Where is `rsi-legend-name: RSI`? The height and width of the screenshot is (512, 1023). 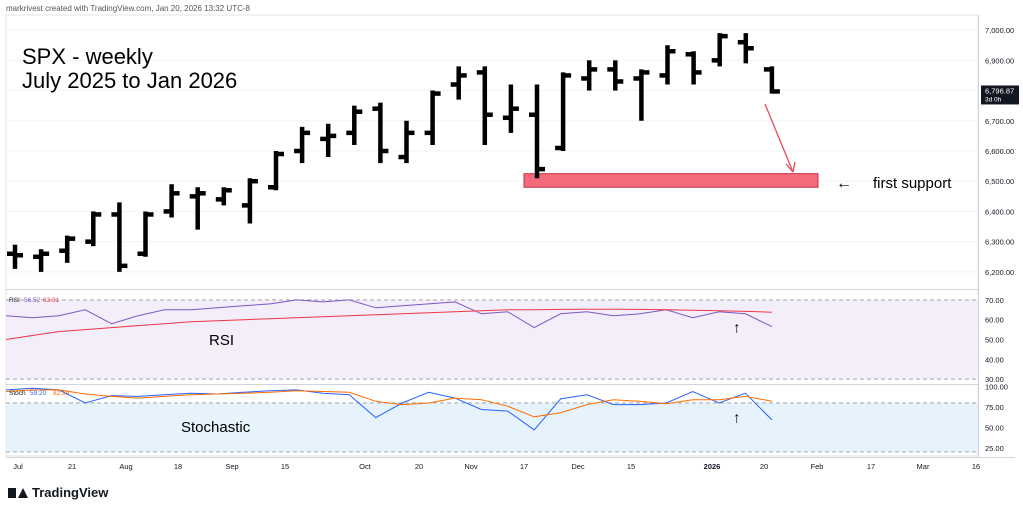 rsi-legend-name: RSI is located at coordinates (14, 300).